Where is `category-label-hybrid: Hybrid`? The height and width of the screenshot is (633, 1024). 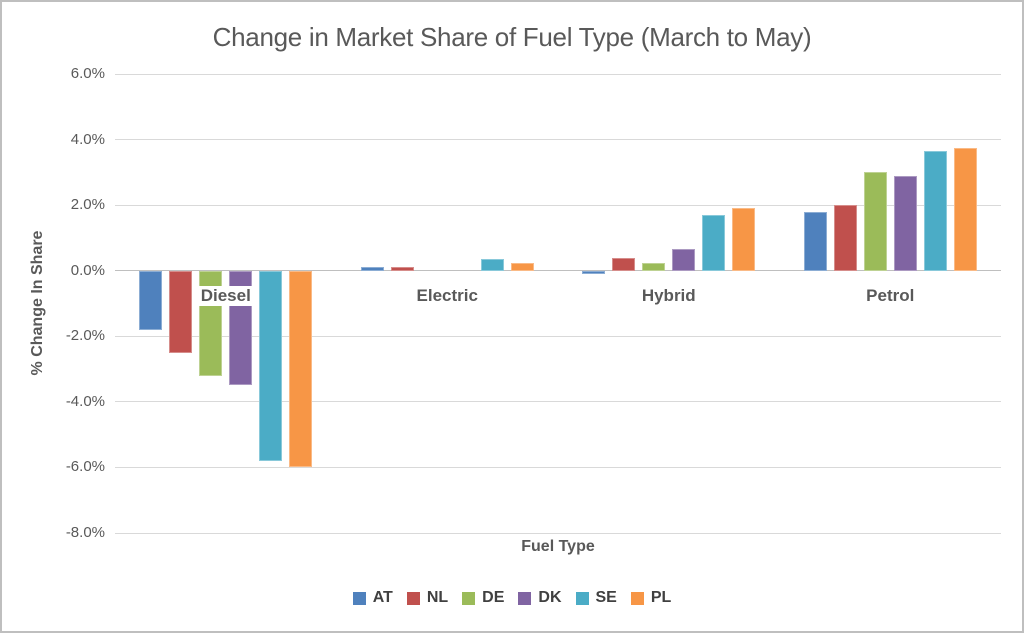 category-label-hybrid: Hybrid is located at coordinates (668, 295).